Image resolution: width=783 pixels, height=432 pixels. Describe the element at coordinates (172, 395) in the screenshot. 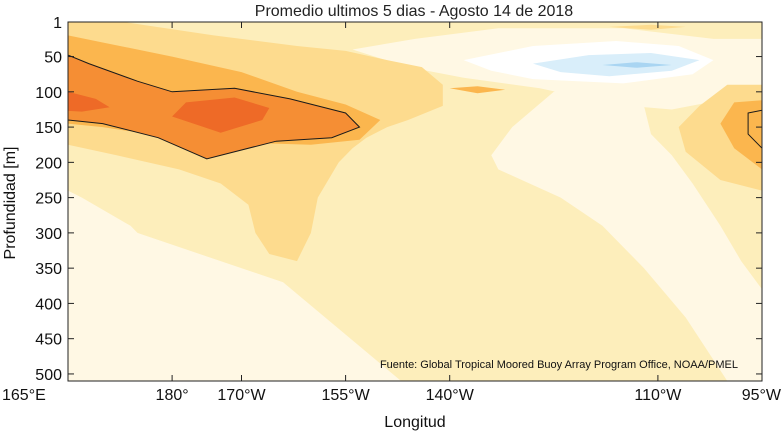

I see `x-tick-label-1: 180°` at that location.